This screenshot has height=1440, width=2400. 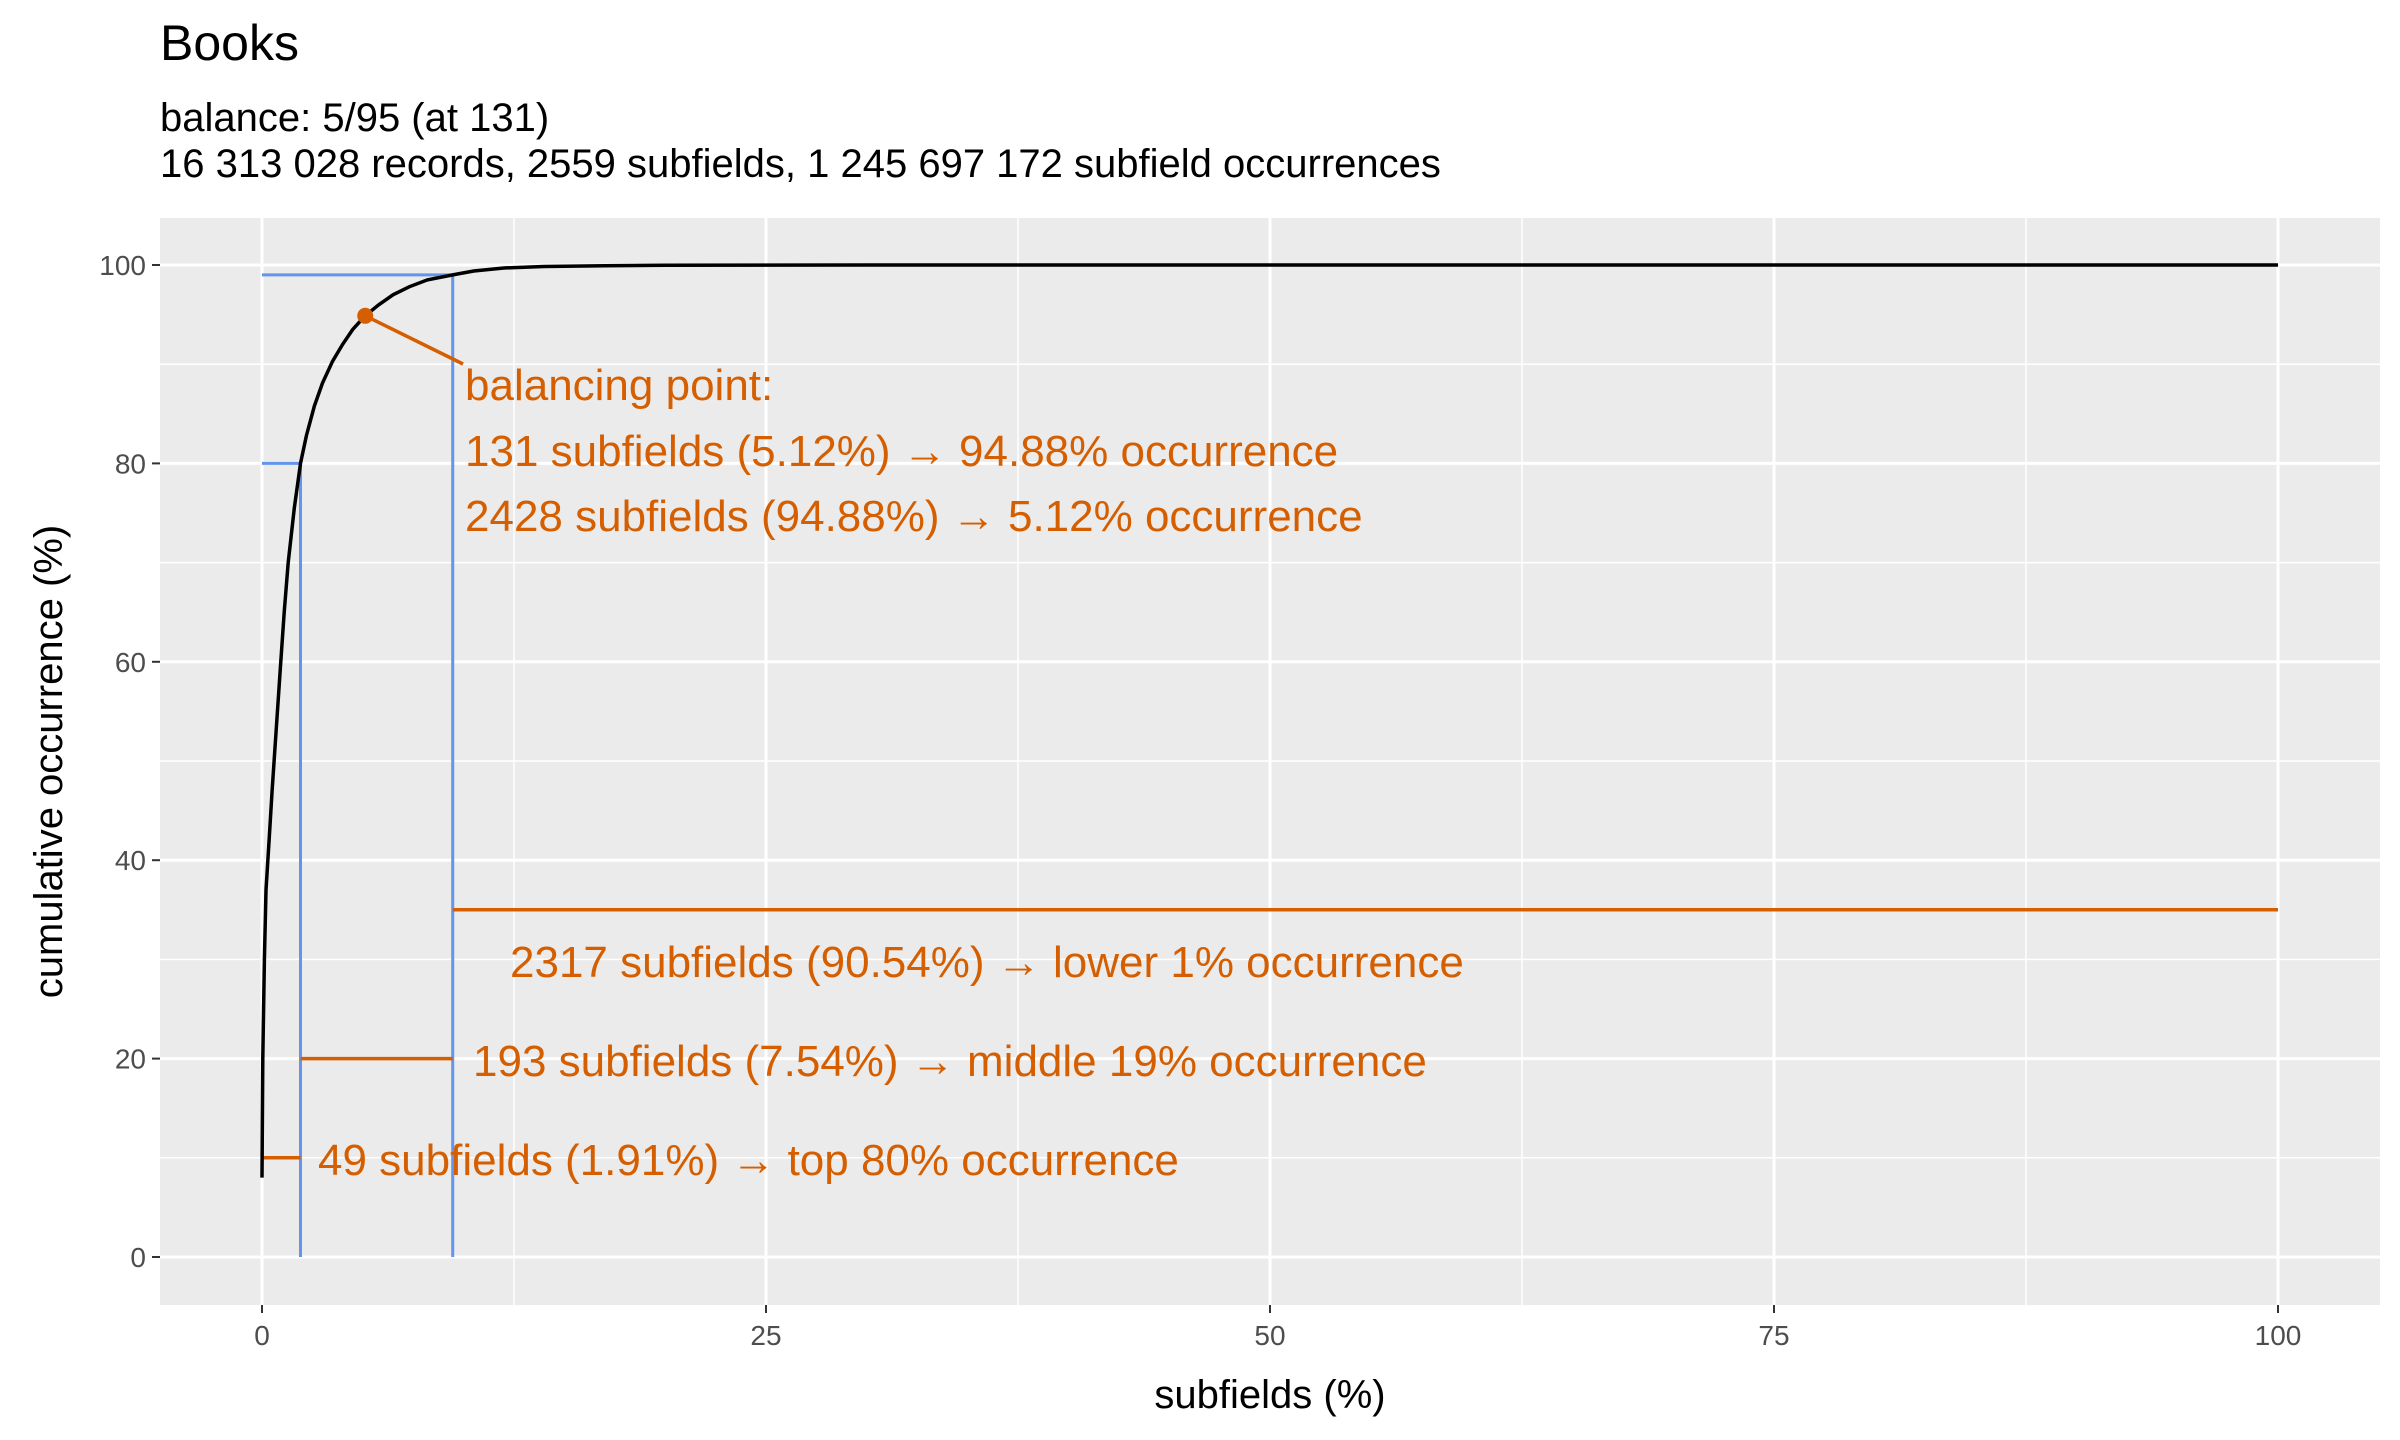 What do you see at coordinates (49, 762) in the screenshot?
I see `y-axis-title: cumulative occurrence (%)` at bounding box center [49, 762].